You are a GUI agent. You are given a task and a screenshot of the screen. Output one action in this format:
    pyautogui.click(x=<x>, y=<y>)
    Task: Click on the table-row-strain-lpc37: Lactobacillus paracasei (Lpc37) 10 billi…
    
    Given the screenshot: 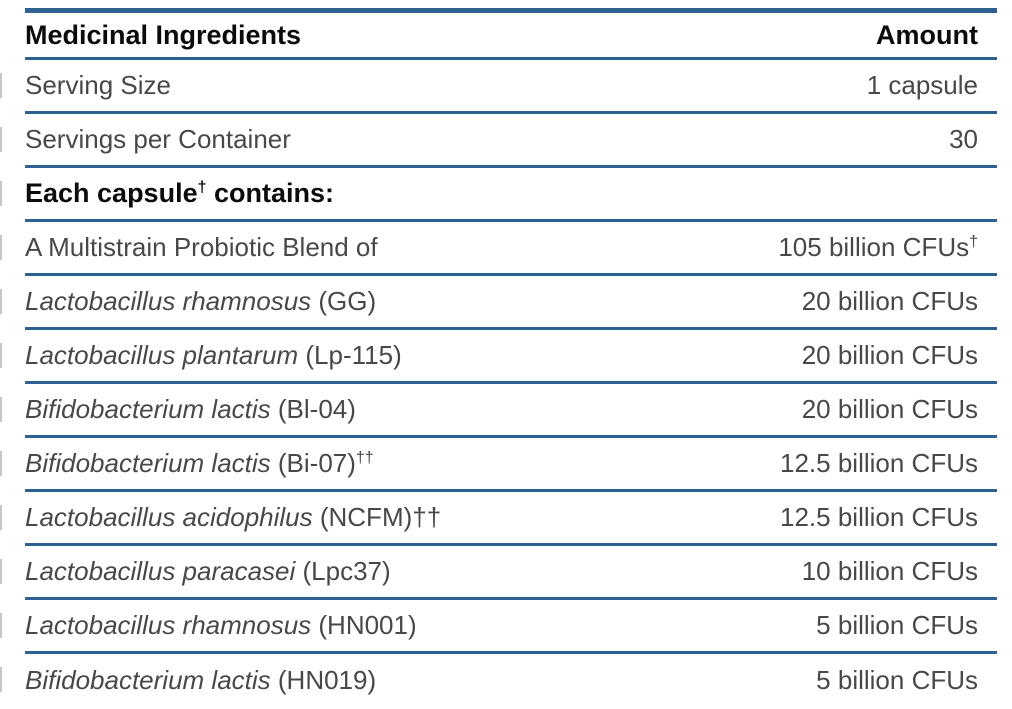 What is the action you would take?
    pyautogui.click(x=511, y=573)
    